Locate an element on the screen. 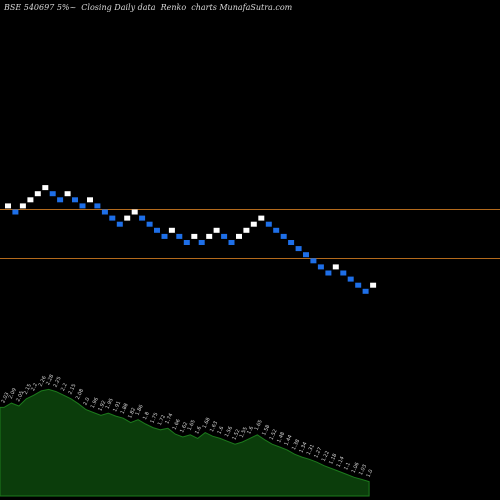 The width and height of the screenshot is (500, 500). area-value-label: 1.62 is located at coordinates (184, 427).